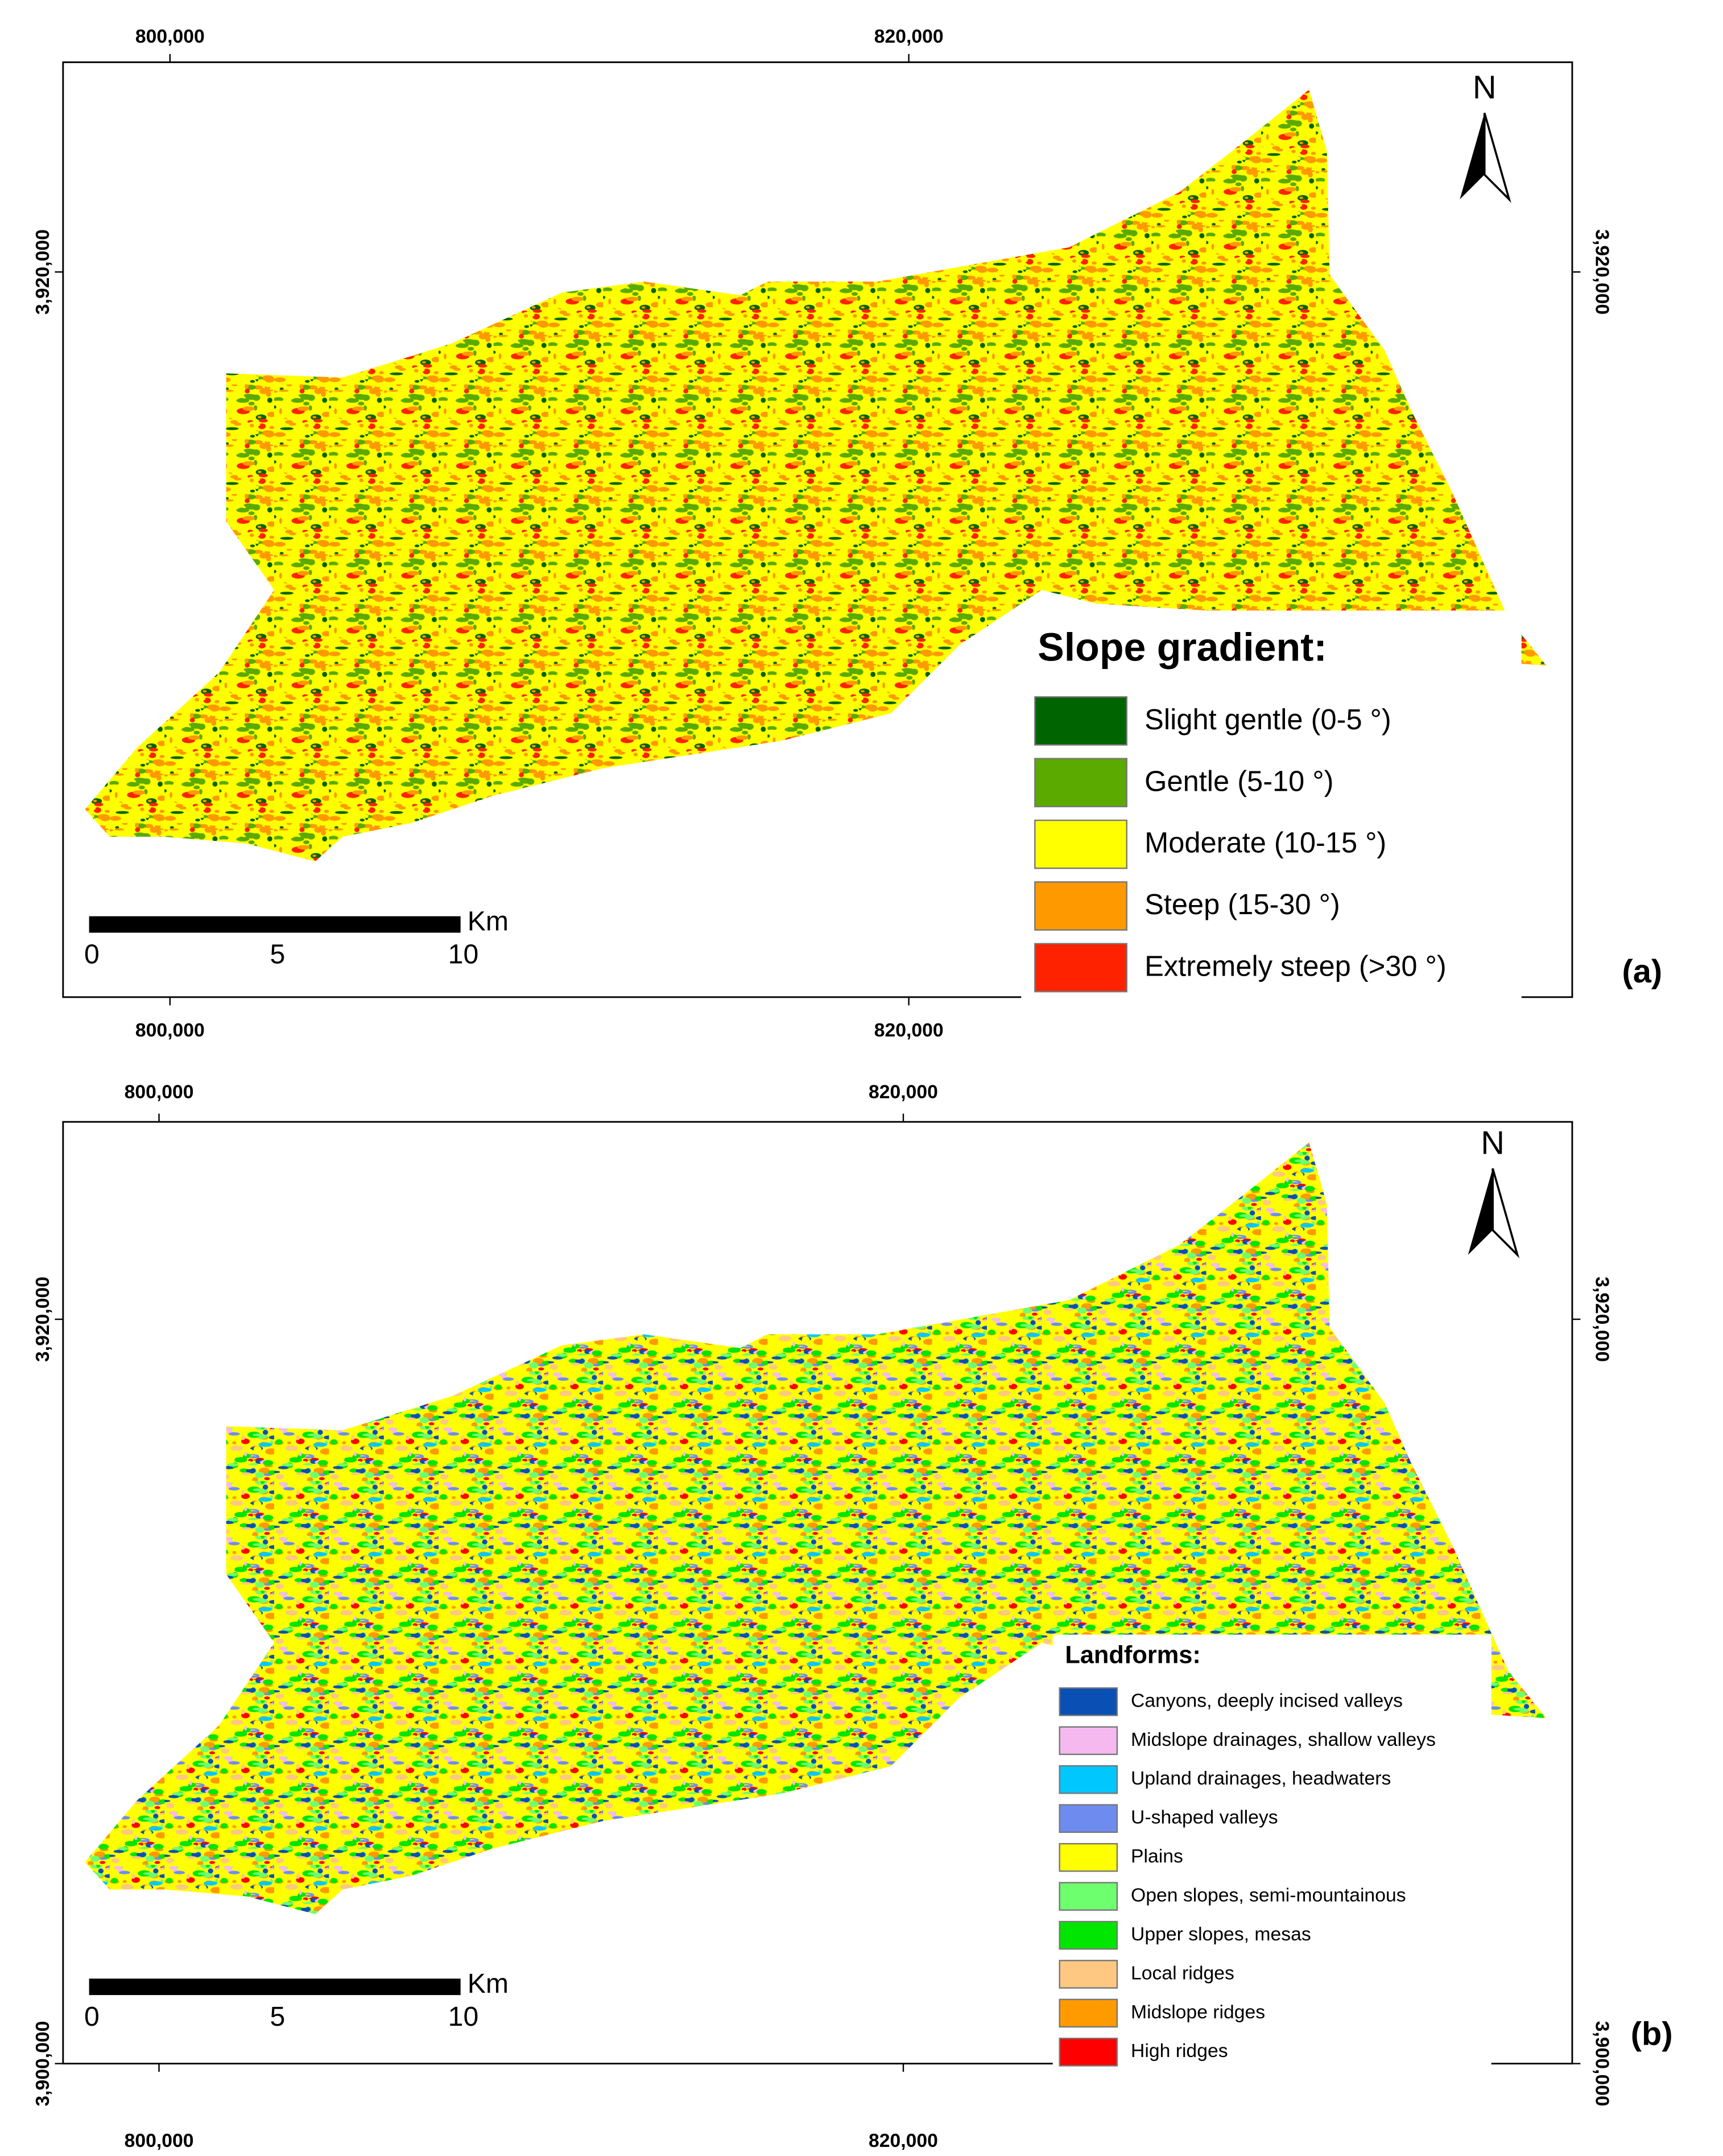 This screenshot has height=2156, width=1723. What do you see at coordinates (1179, 2051) in the screenshot?
I see `legend-label: High ridges` at bounding box center [1179, 2051].